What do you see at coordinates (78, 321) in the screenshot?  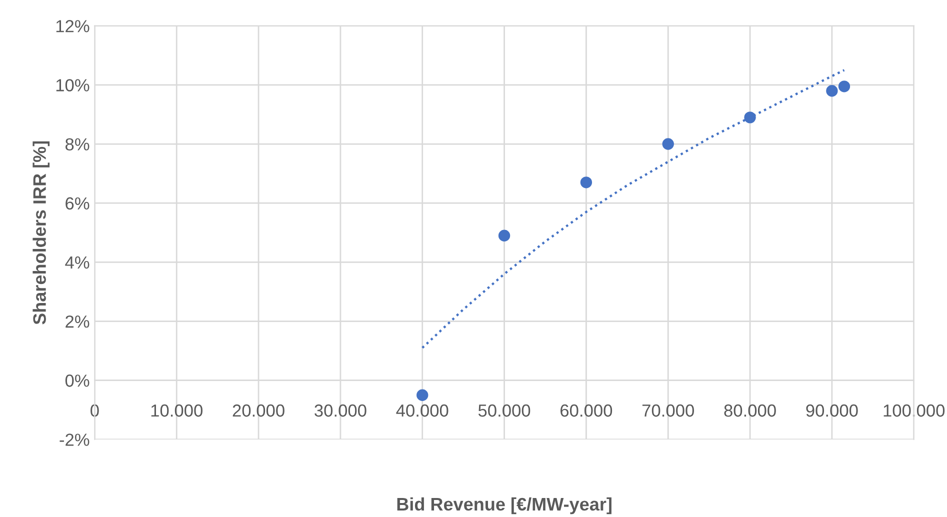 I see `y-tick-label: 2%` at bounding box center [78, 321].